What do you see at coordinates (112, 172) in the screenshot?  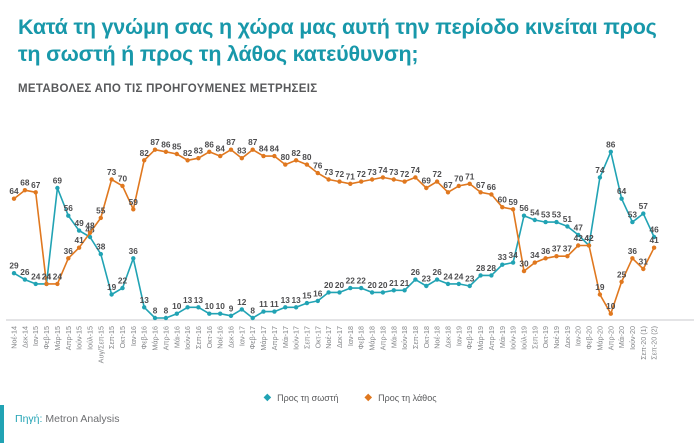 I see `data-point-label: 73` at bounding box center [112, 172].